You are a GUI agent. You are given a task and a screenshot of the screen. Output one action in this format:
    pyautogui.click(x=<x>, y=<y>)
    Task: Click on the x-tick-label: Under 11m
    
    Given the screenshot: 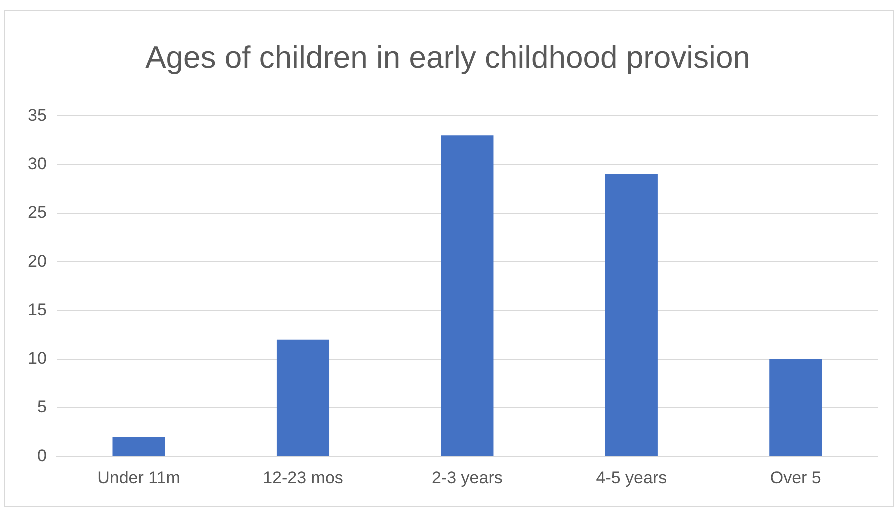 What is the action you would take?
    pyautogui.click(x=139, y=478)
    